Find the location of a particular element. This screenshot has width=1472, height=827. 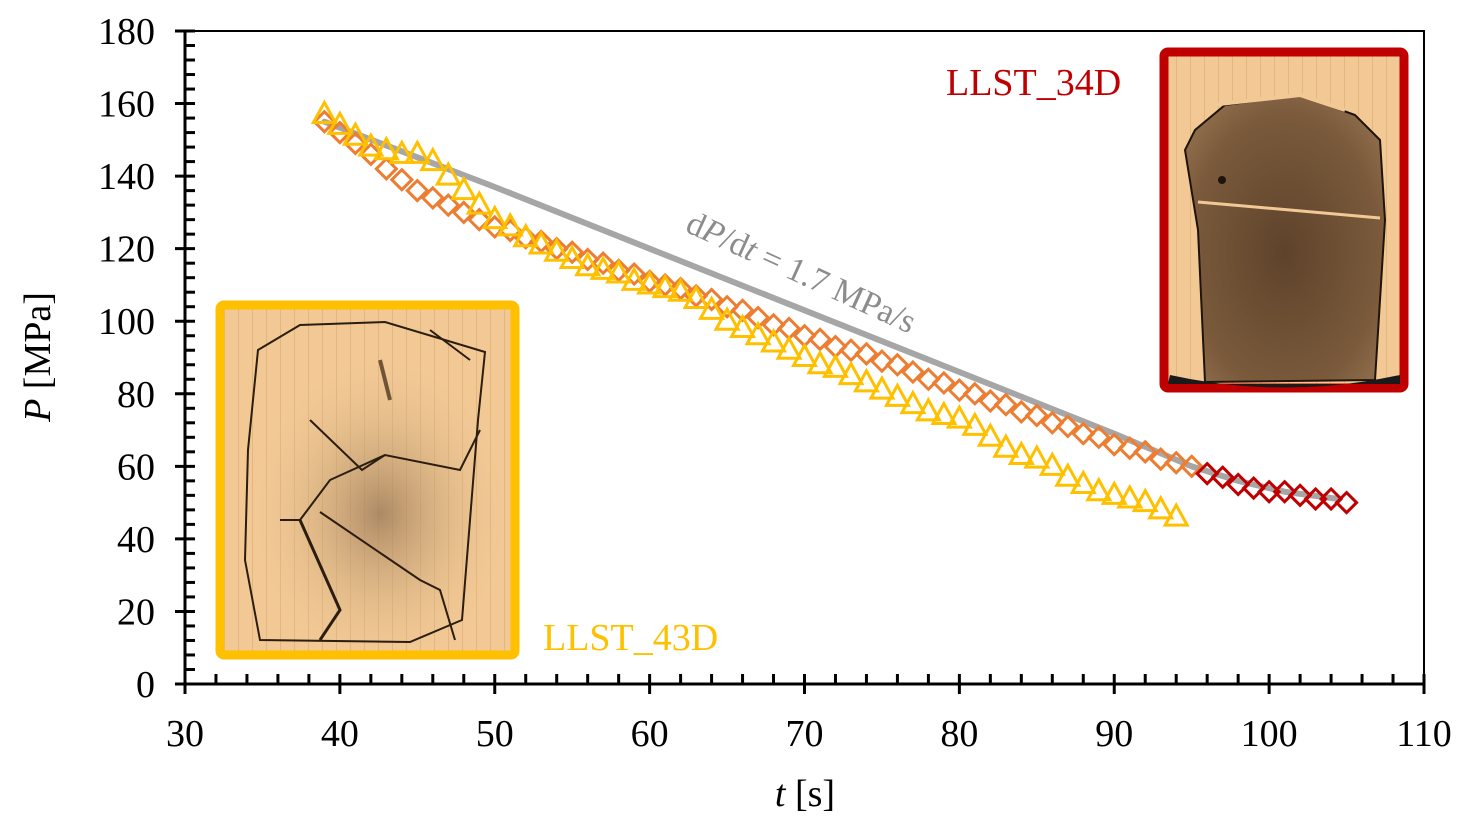

x-tick-label: 90 is located at coordinates (1114, 734).